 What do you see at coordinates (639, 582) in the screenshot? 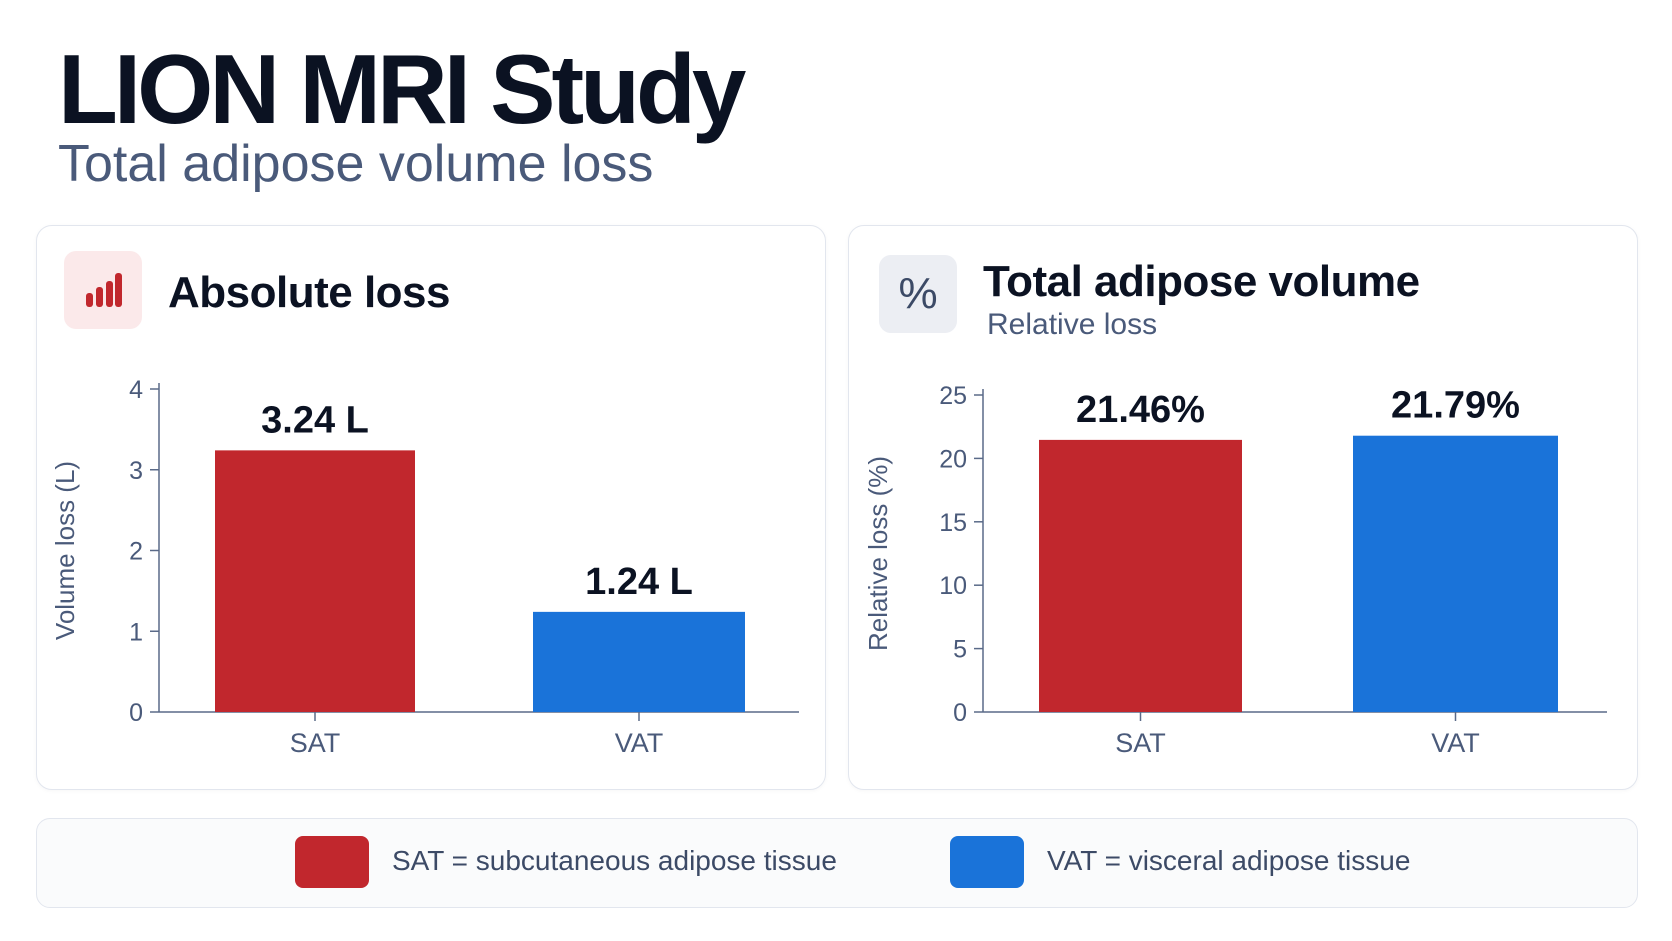
I see `data-label-vat: 1.24 L` at bounding box center [639, 582].